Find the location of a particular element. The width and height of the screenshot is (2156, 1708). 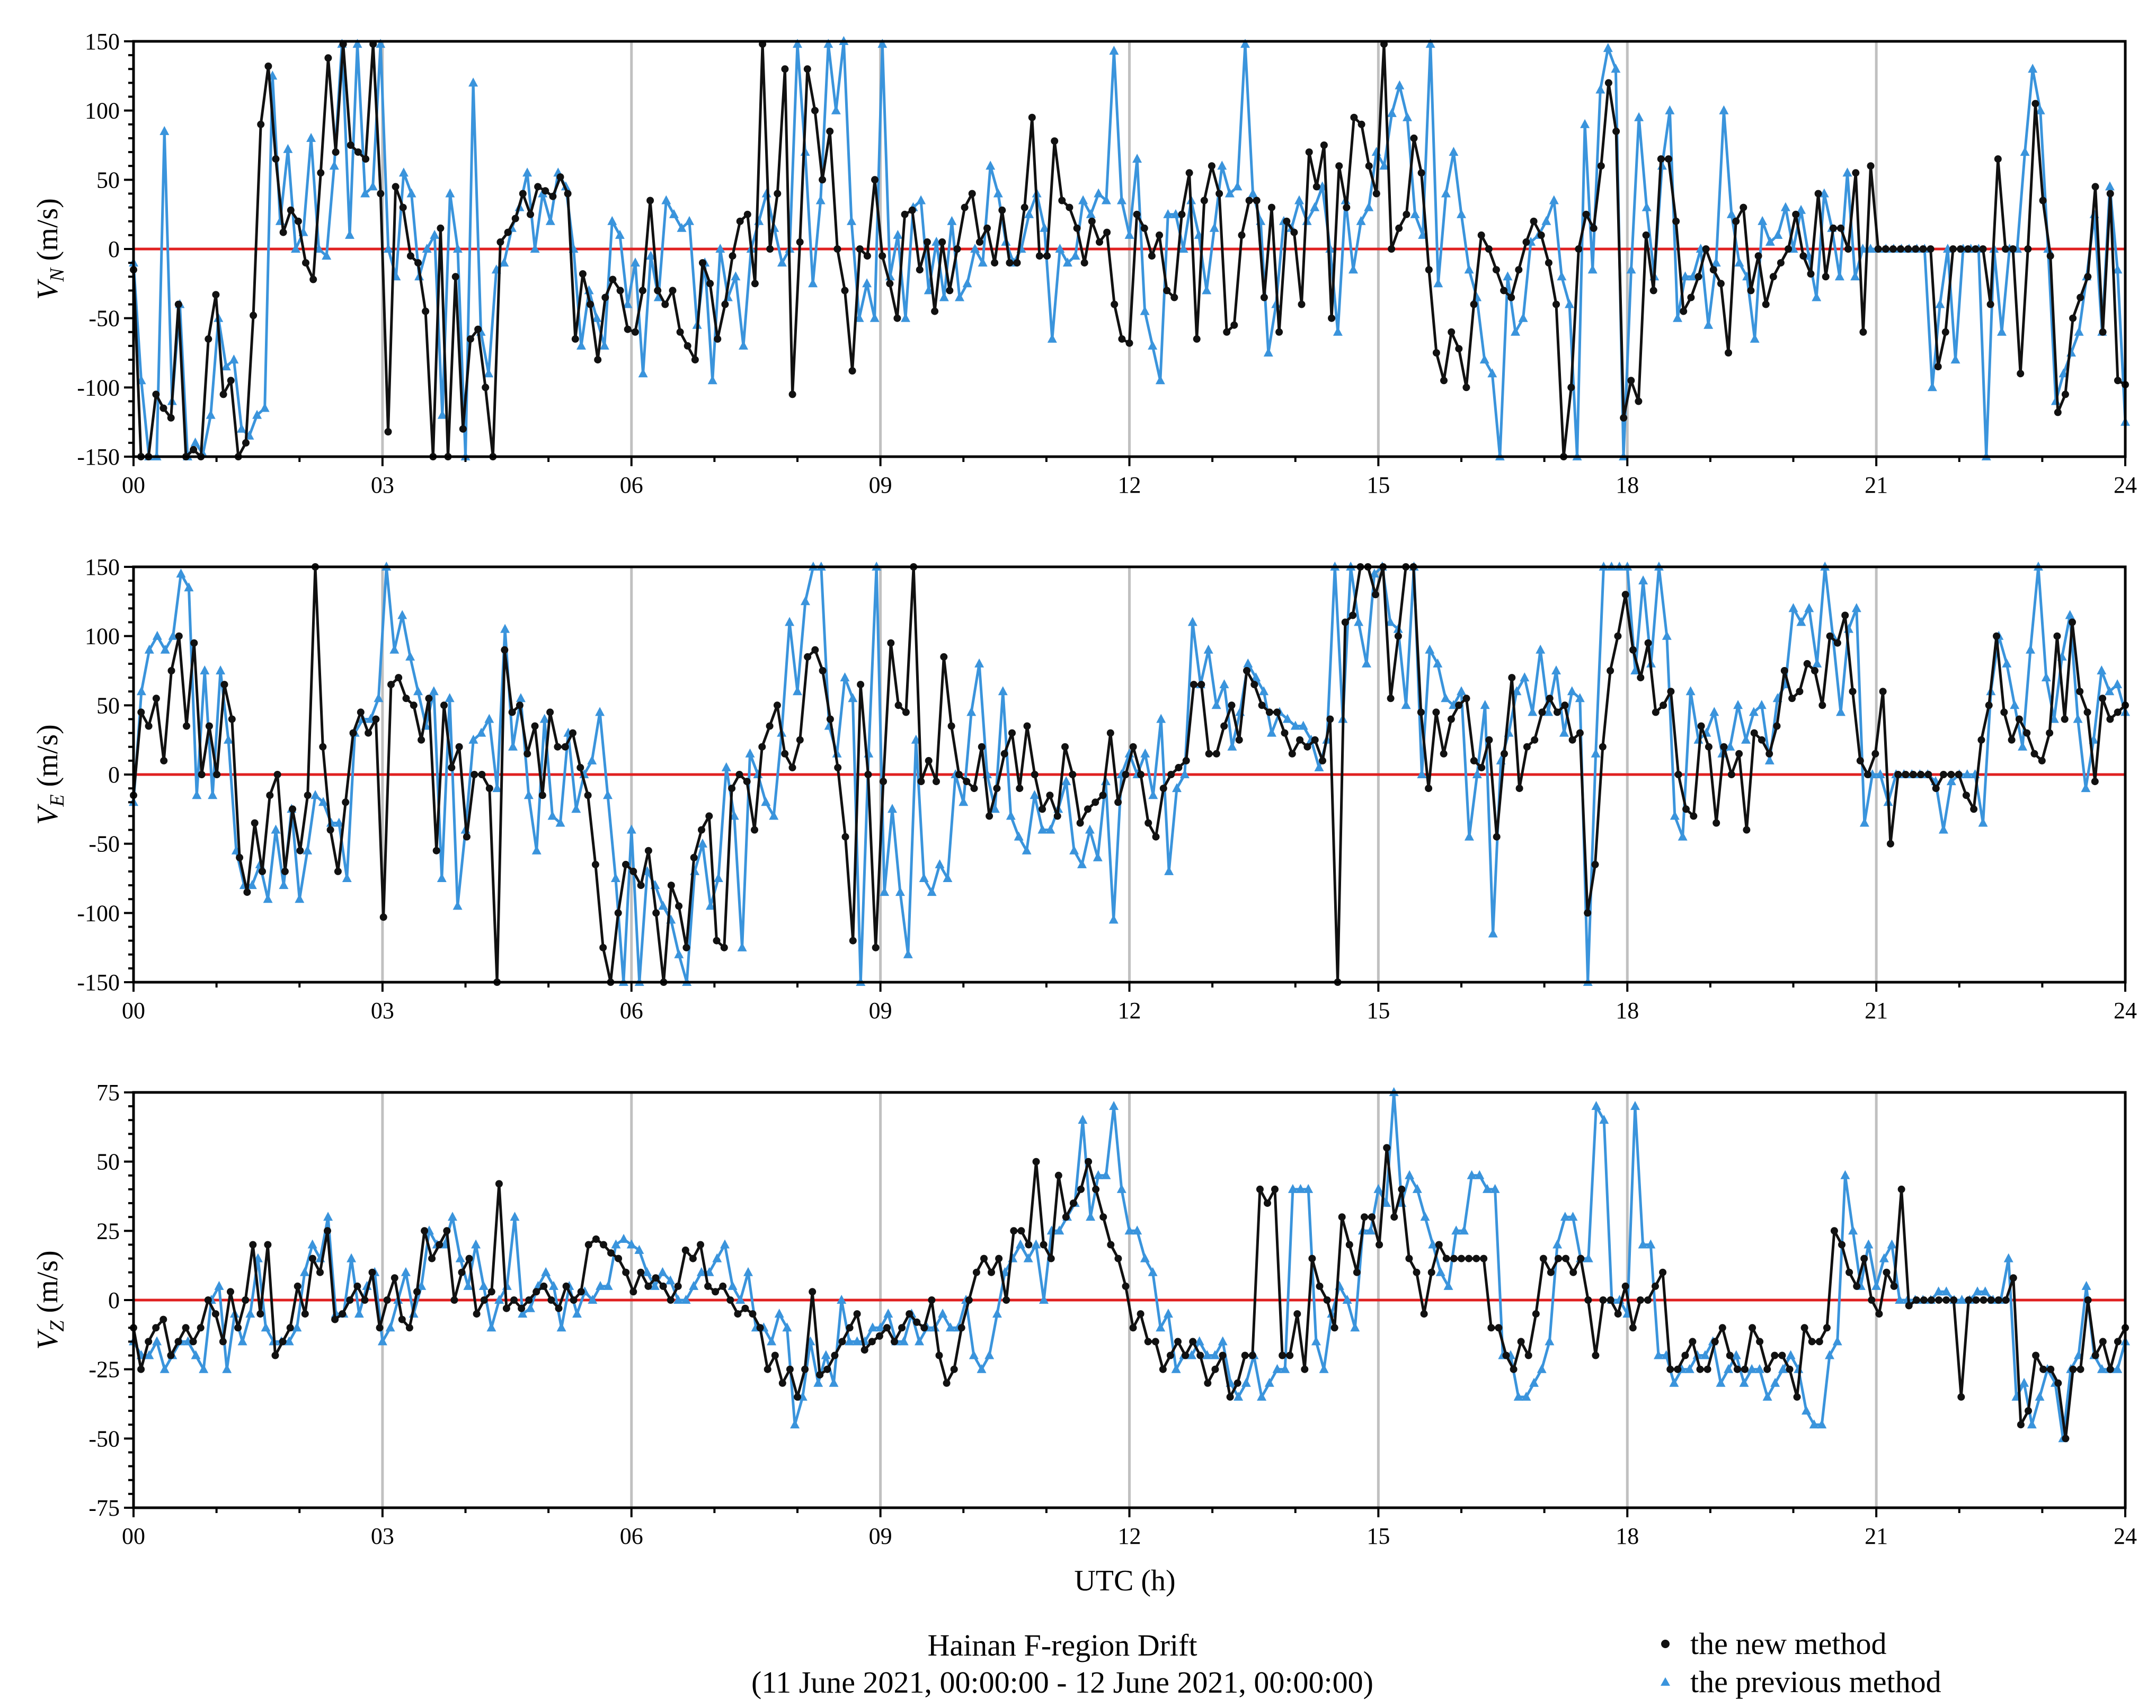

x-tick-label: 15 is located at coordinates (1378, 1536).